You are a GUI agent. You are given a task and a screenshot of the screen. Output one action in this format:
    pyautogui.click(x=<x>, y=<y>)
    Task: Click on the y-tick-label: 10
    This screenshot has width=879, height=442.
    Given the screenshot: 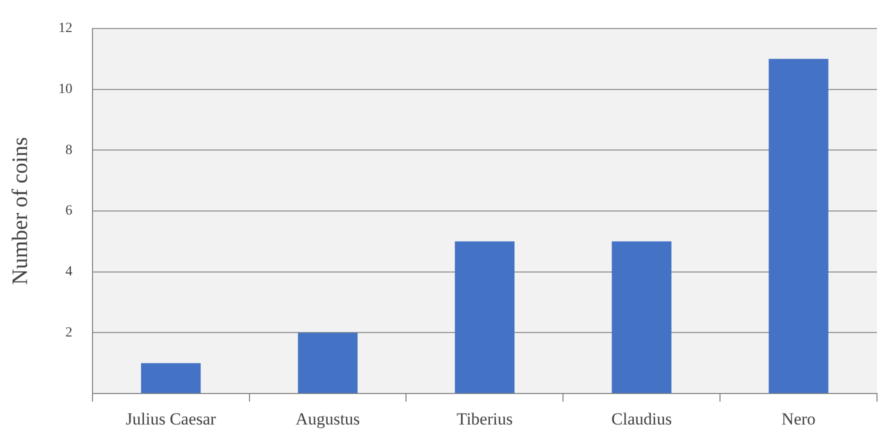 What is the action you would take?
    pyautogui.click(x=65, y=89)
    